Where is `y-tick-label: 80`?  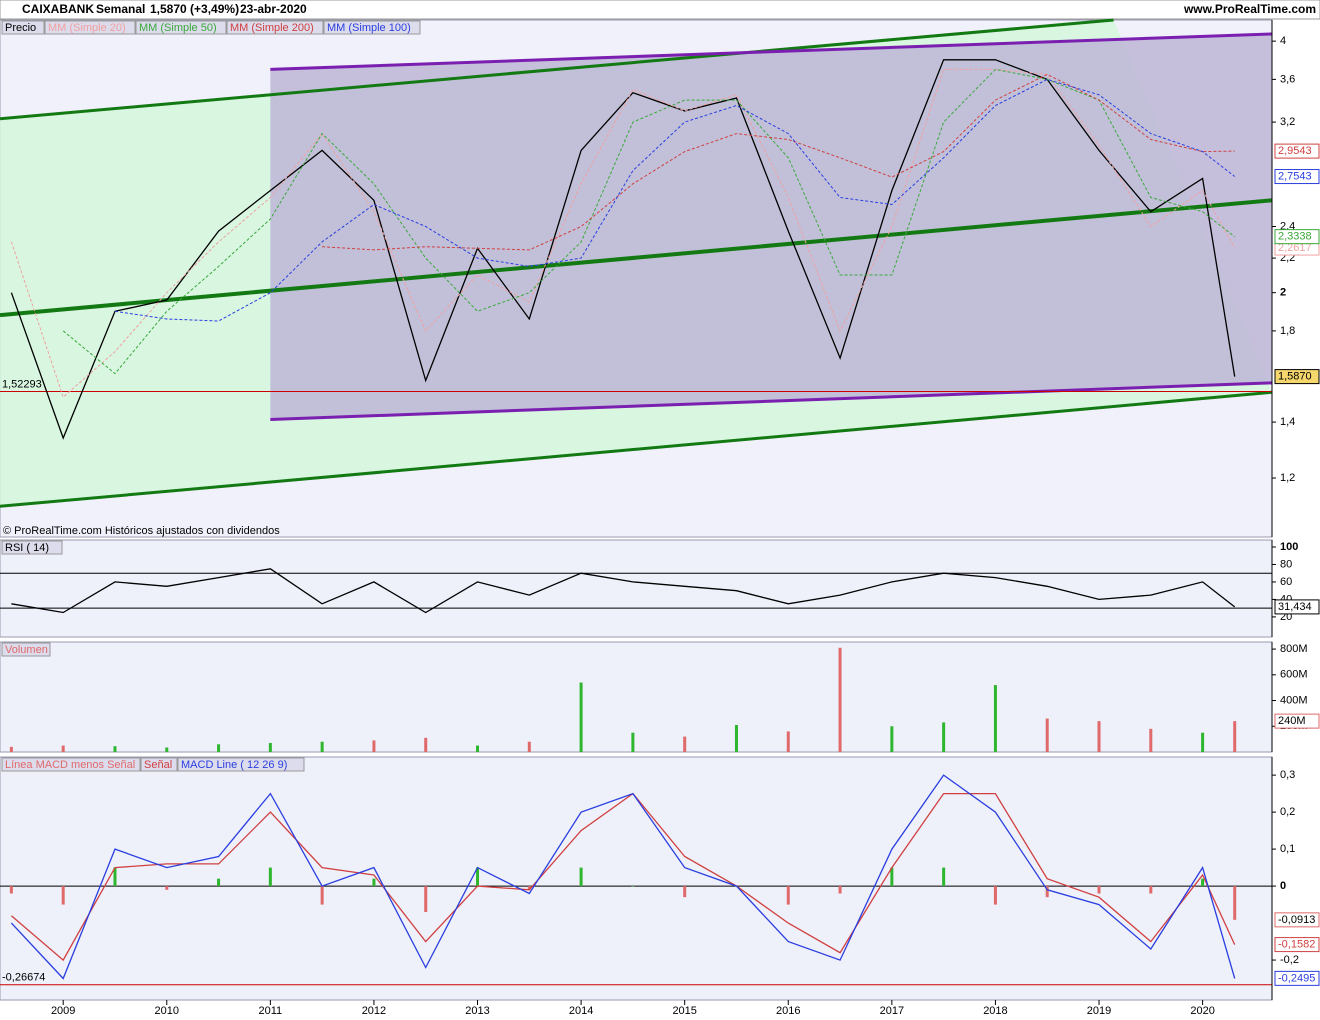
y-tick-label: 80 is located at coordinates (1286, 564).